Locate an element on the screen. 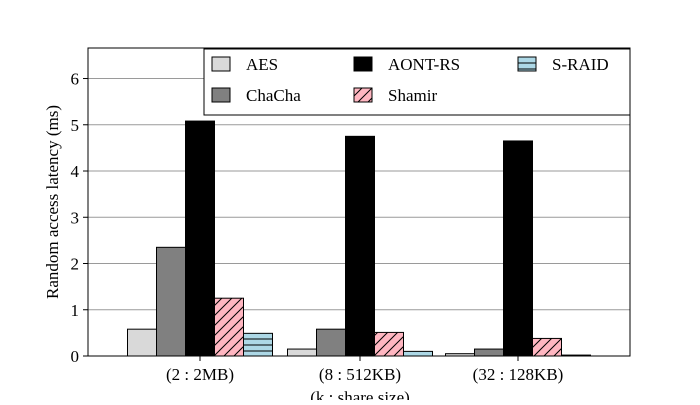  legend-swatch-s-raid is located at coordinates (527, 64).